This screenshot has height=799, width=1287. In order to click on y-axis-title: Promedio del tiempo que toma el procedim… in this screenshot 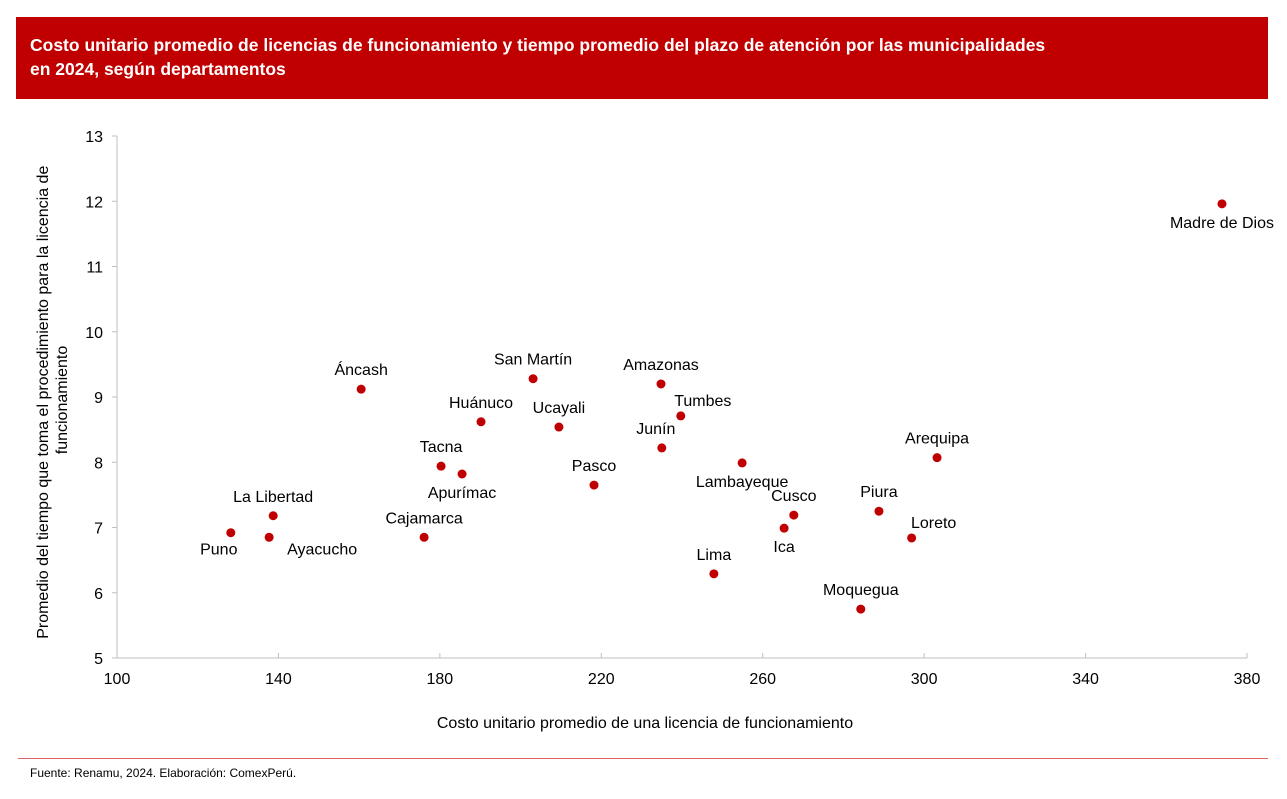, I will do `click(53, 400)`.